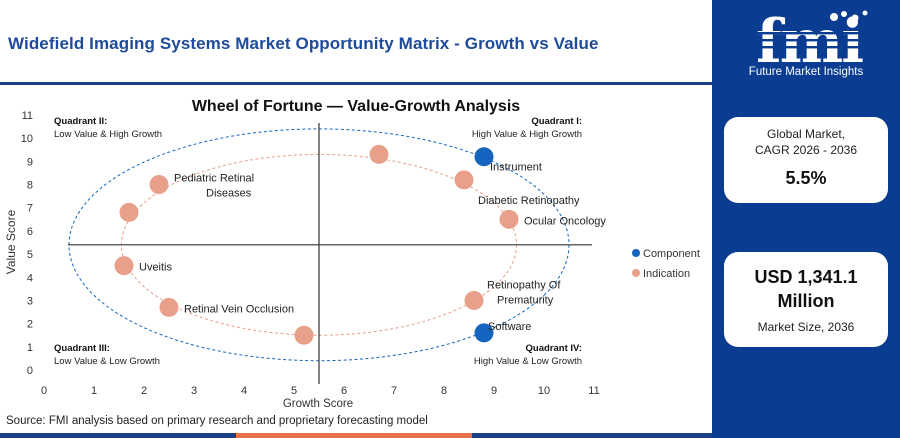  I want to click on bottom-color-bar, so click(356, 435).